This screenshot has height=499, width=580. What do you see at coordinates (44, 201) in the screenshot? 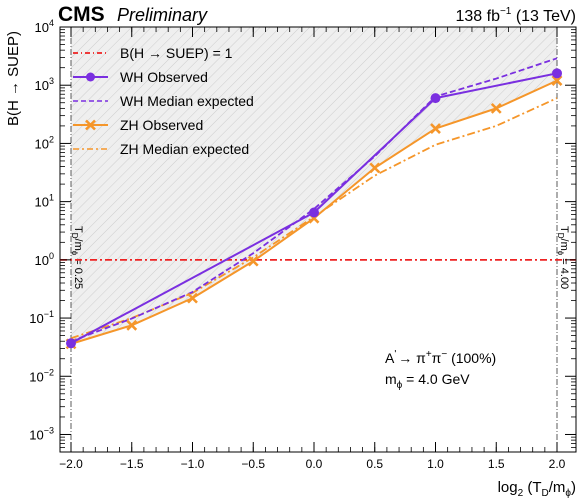
I see `y-tick-label: 10¹` at bounding box center [44, 201].